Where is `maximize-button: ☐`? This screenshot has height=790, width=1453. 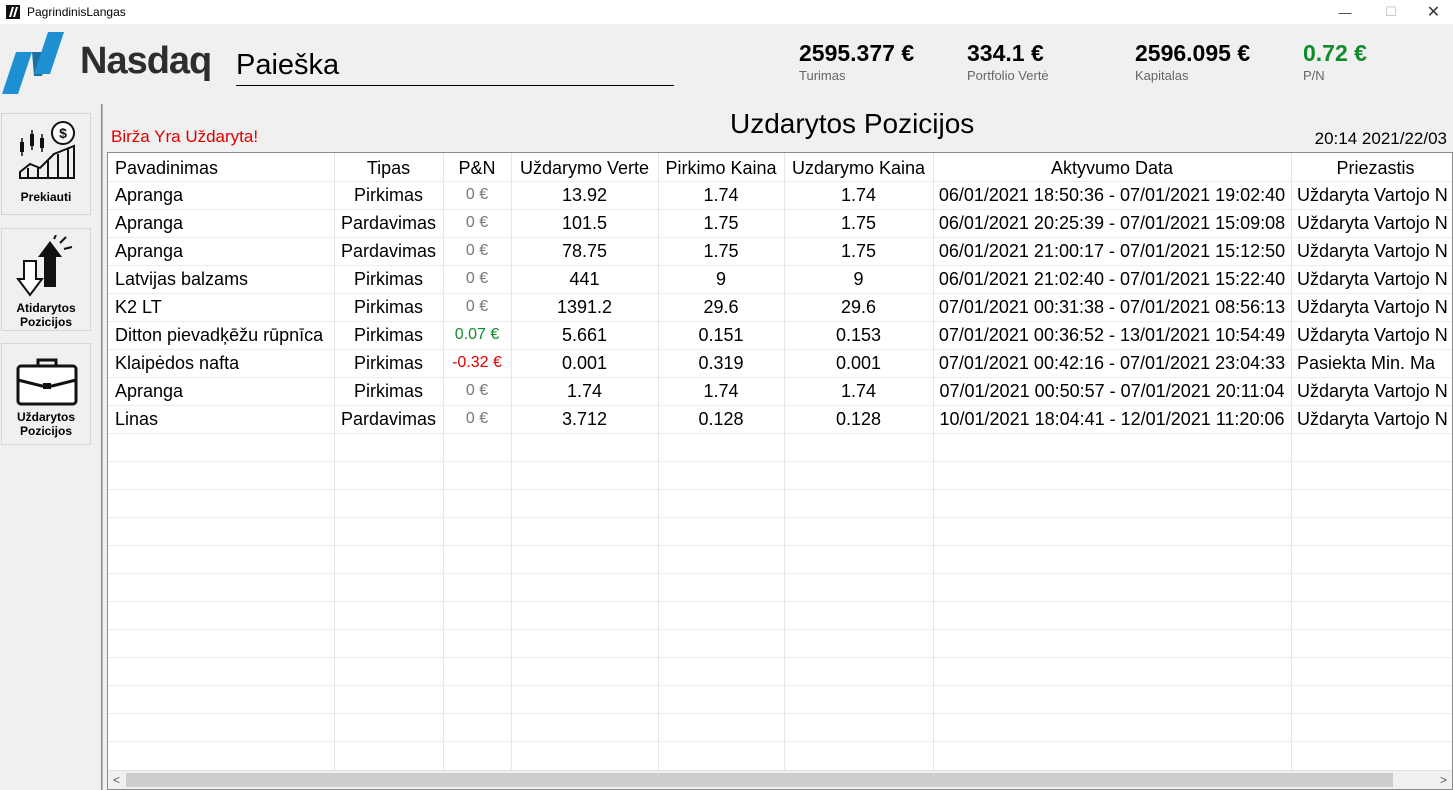 maximize-button: ☐ is located at coordinates (1391, 11).